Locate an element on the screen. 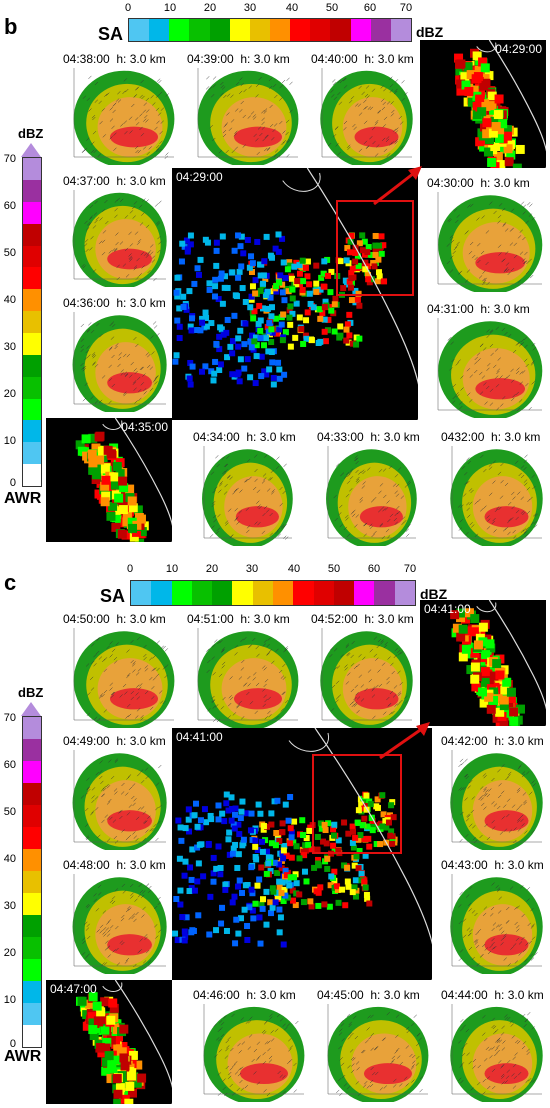 This screenshot has width=550, height=1108. panel-time: 04:52:00 h: 3.0 km is located at coordinates (362, 619).